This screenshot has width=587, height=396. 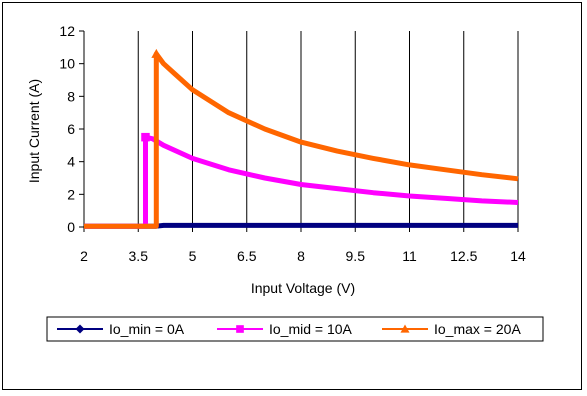 What do you see at coordinates (303, 288) in the screenshot?
I see `x-axis-label: Input Voltage (V)` at bounding box center [303, 288].